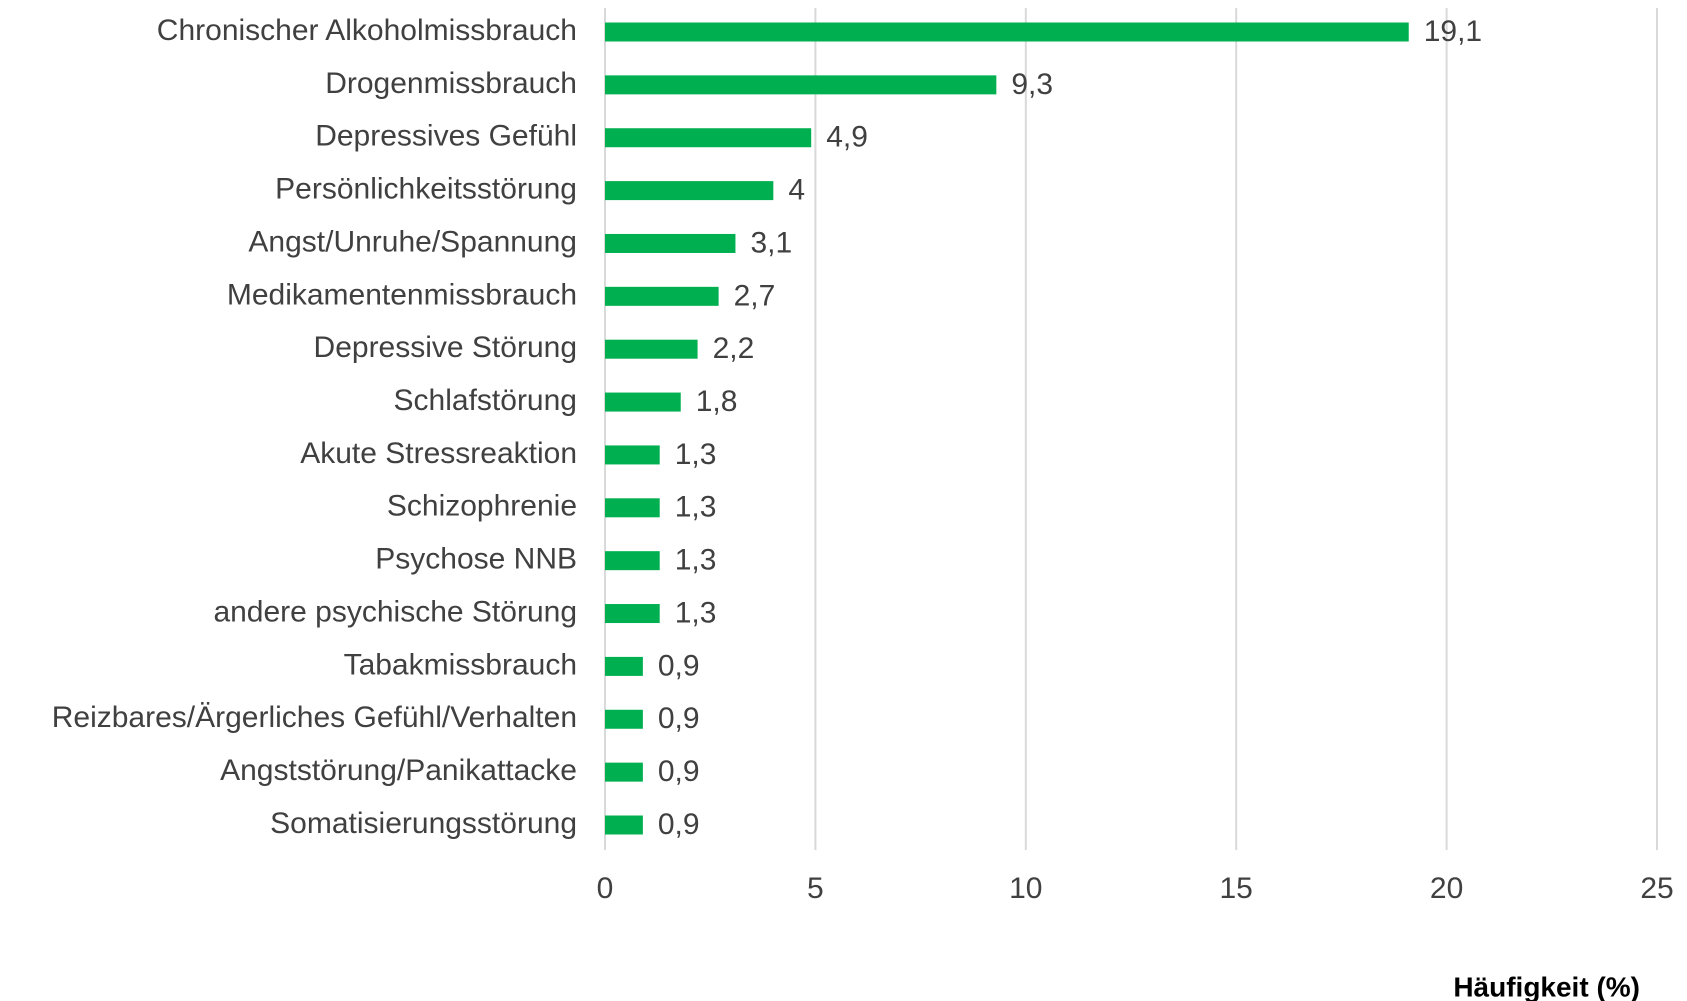 This screenshot has height=1001, width=1687. Describe the element at coordinates (426, 189) in the screenshot. I see `y-tick-label: Persönlichkeitsstörung` at that location.